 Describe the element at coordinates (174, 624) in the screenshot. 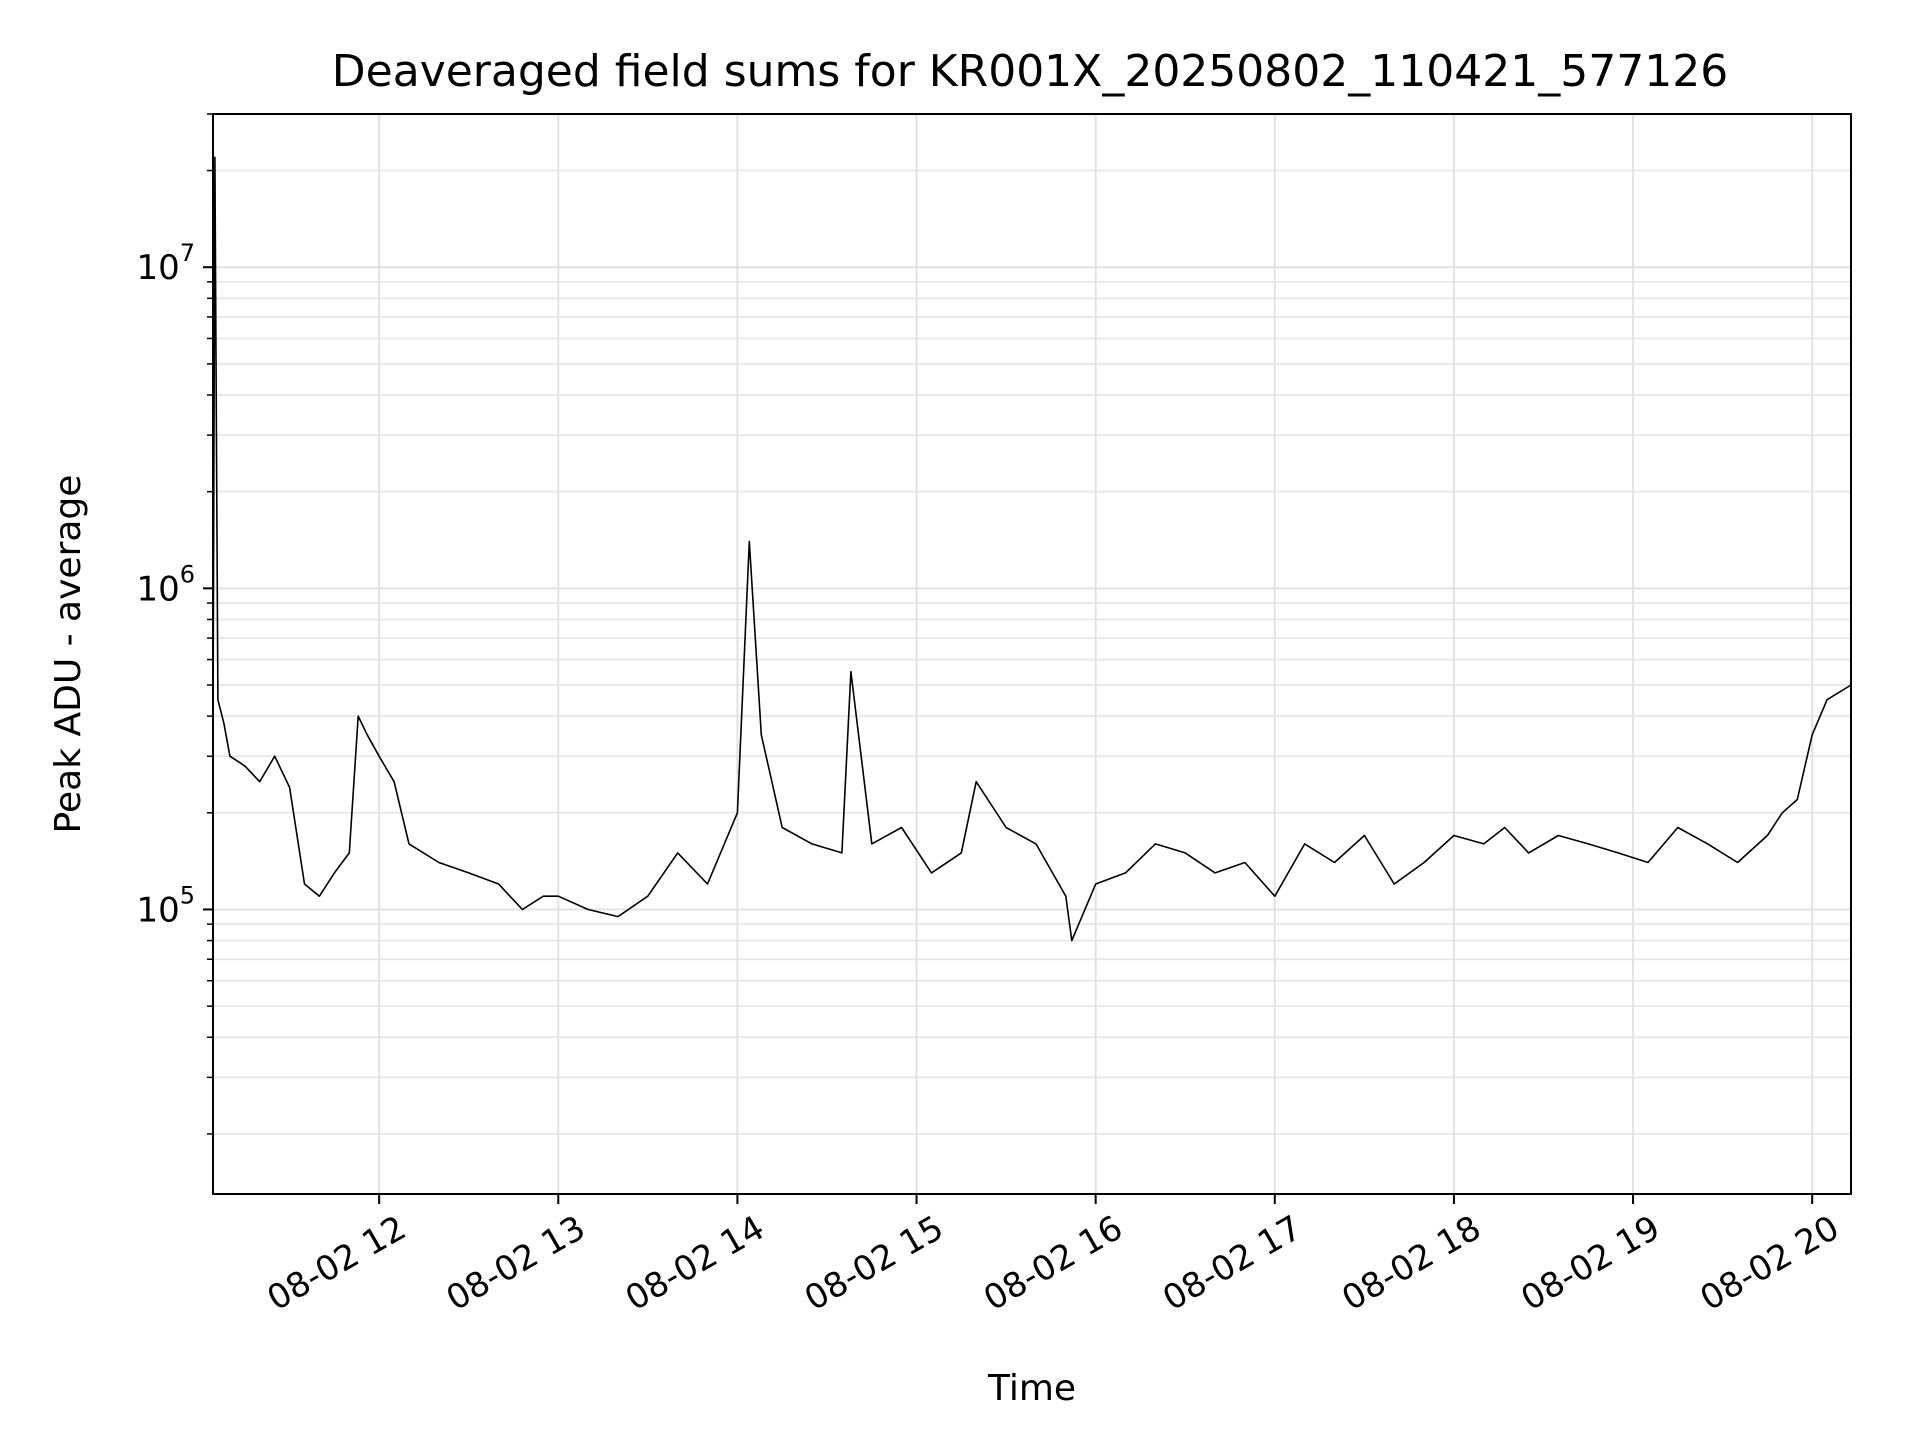

I see `y-axis-ticks: 10⁵ 10⁶ 10⁷` at that location.